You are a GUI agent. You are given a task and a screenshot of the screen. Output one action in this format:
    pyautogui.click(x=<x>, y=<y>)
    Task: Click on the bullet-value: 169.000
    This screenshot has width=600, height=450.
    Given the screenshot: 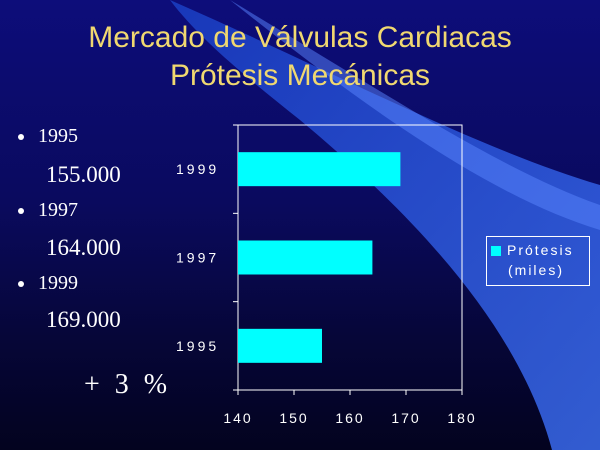 What is the action you would take?
    pyautogui.click(x=83, y=319)
    